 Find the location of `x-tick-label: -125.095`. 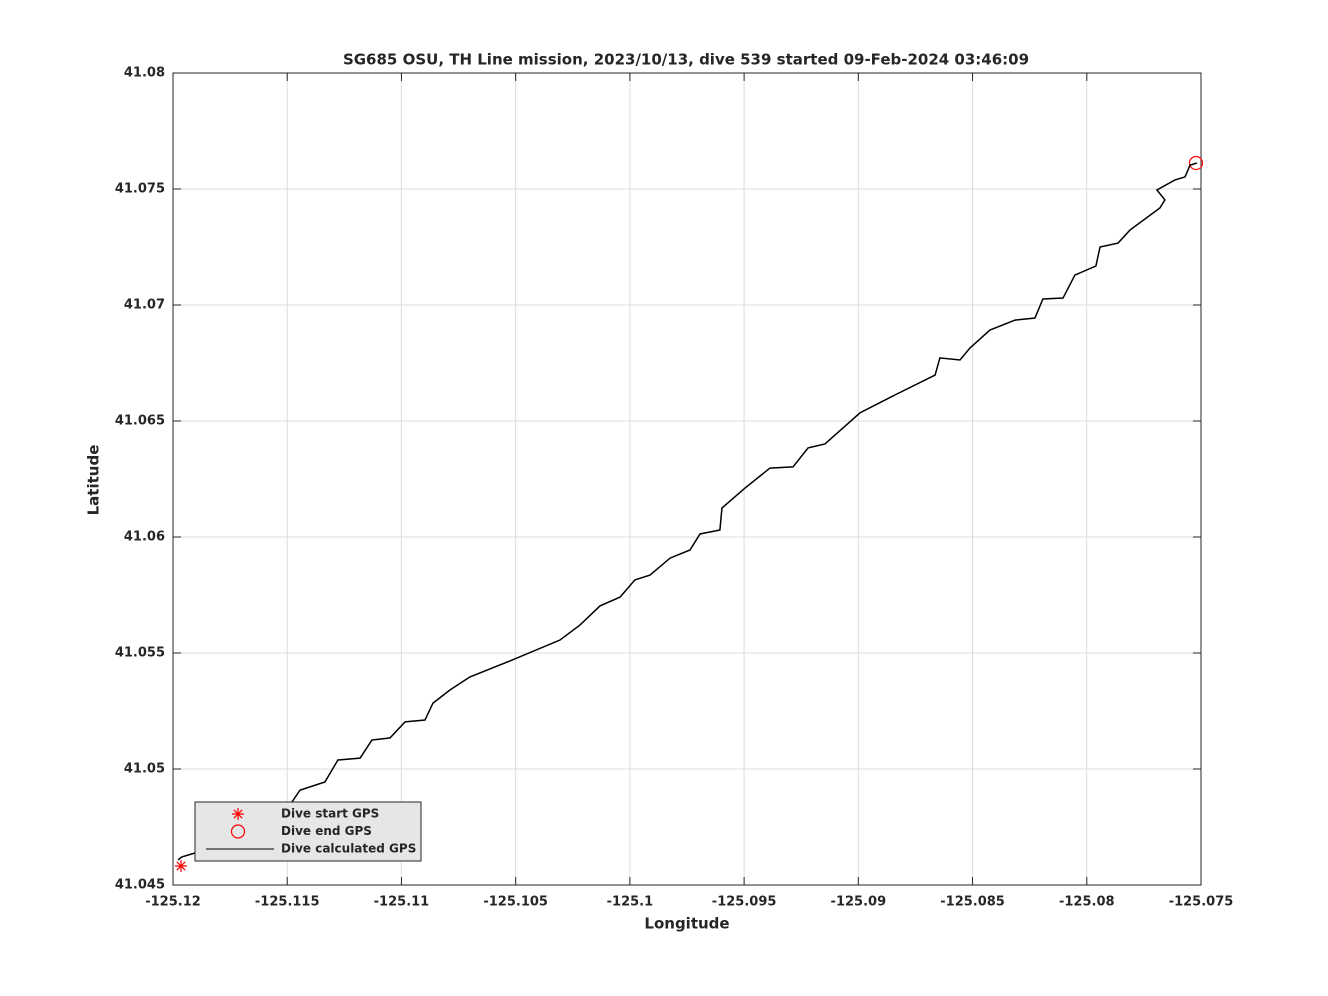

x-tick-label: -125.095 is located at coordinates (744, 902).